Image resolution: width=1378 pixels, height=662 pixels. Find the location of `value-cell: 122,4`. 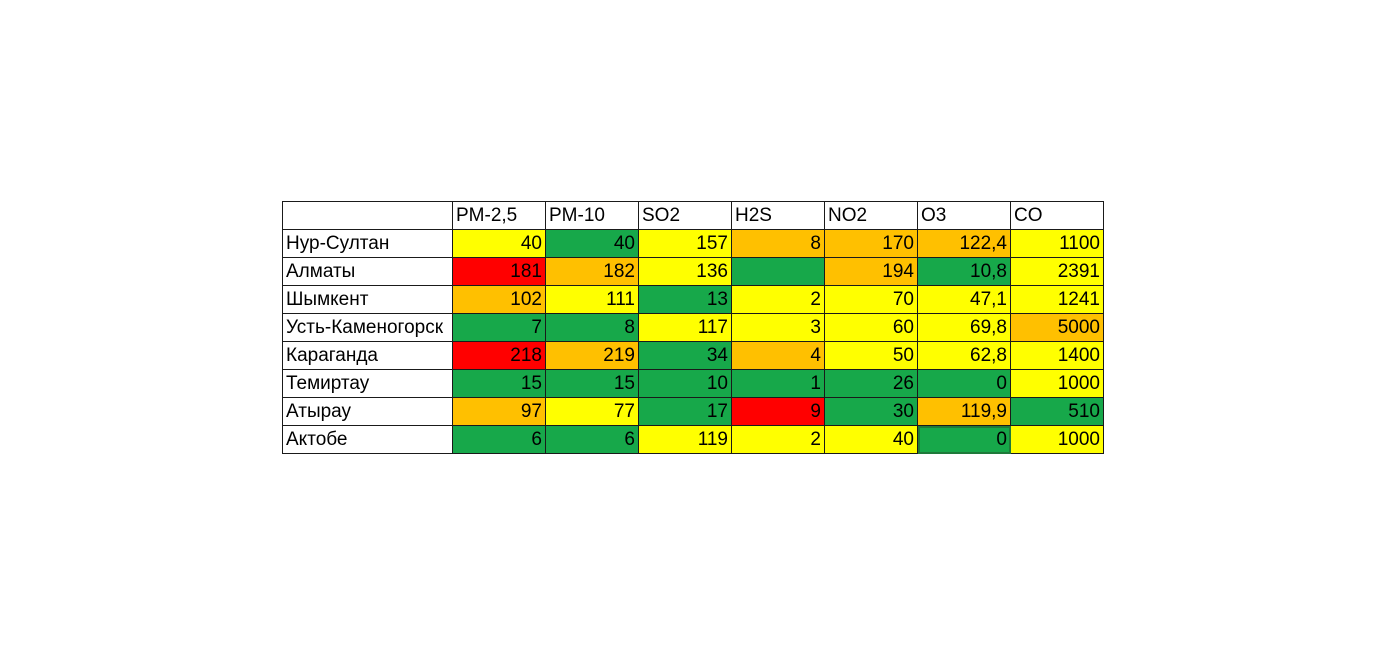

value-cell: 122,4 is located at coordinates (964, 243).